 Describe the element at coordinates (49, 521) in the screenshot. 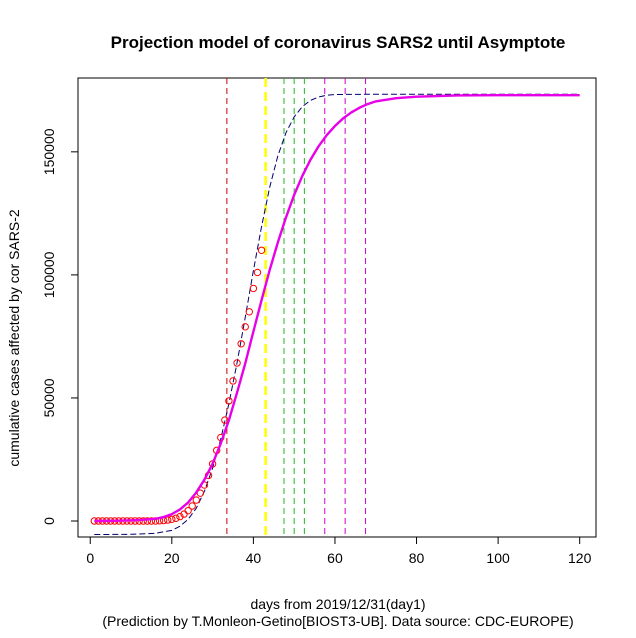

I see `y-tick-label: 0` at that location.